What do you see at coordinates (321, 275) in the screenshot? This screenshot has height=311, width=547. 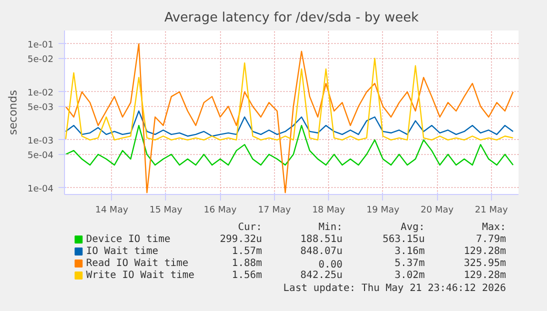 I see `text: 842.25u` at bounding box center [321, 275].